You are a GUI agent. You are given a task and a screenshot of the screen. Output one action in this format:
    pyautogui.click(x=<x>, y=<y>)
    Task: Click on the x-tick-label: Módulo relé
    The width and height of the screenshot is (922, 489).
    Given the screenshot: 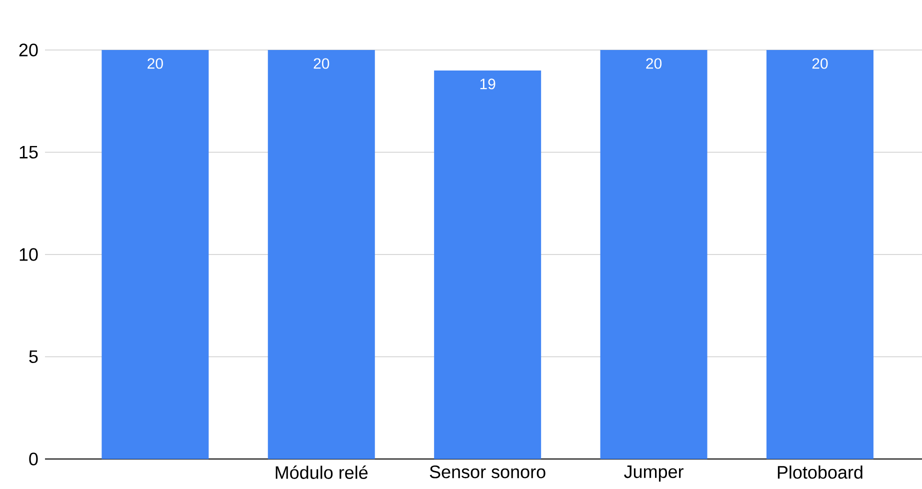 What is the action you would take?
    pyautogui.click(x=322, y=472)
    